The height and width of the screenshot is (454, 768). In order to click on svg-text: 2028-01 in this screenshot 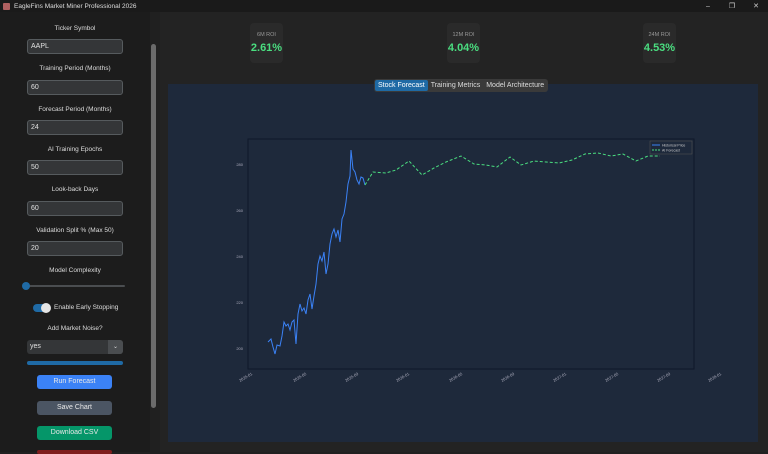, I will do `click(715, 377)`.